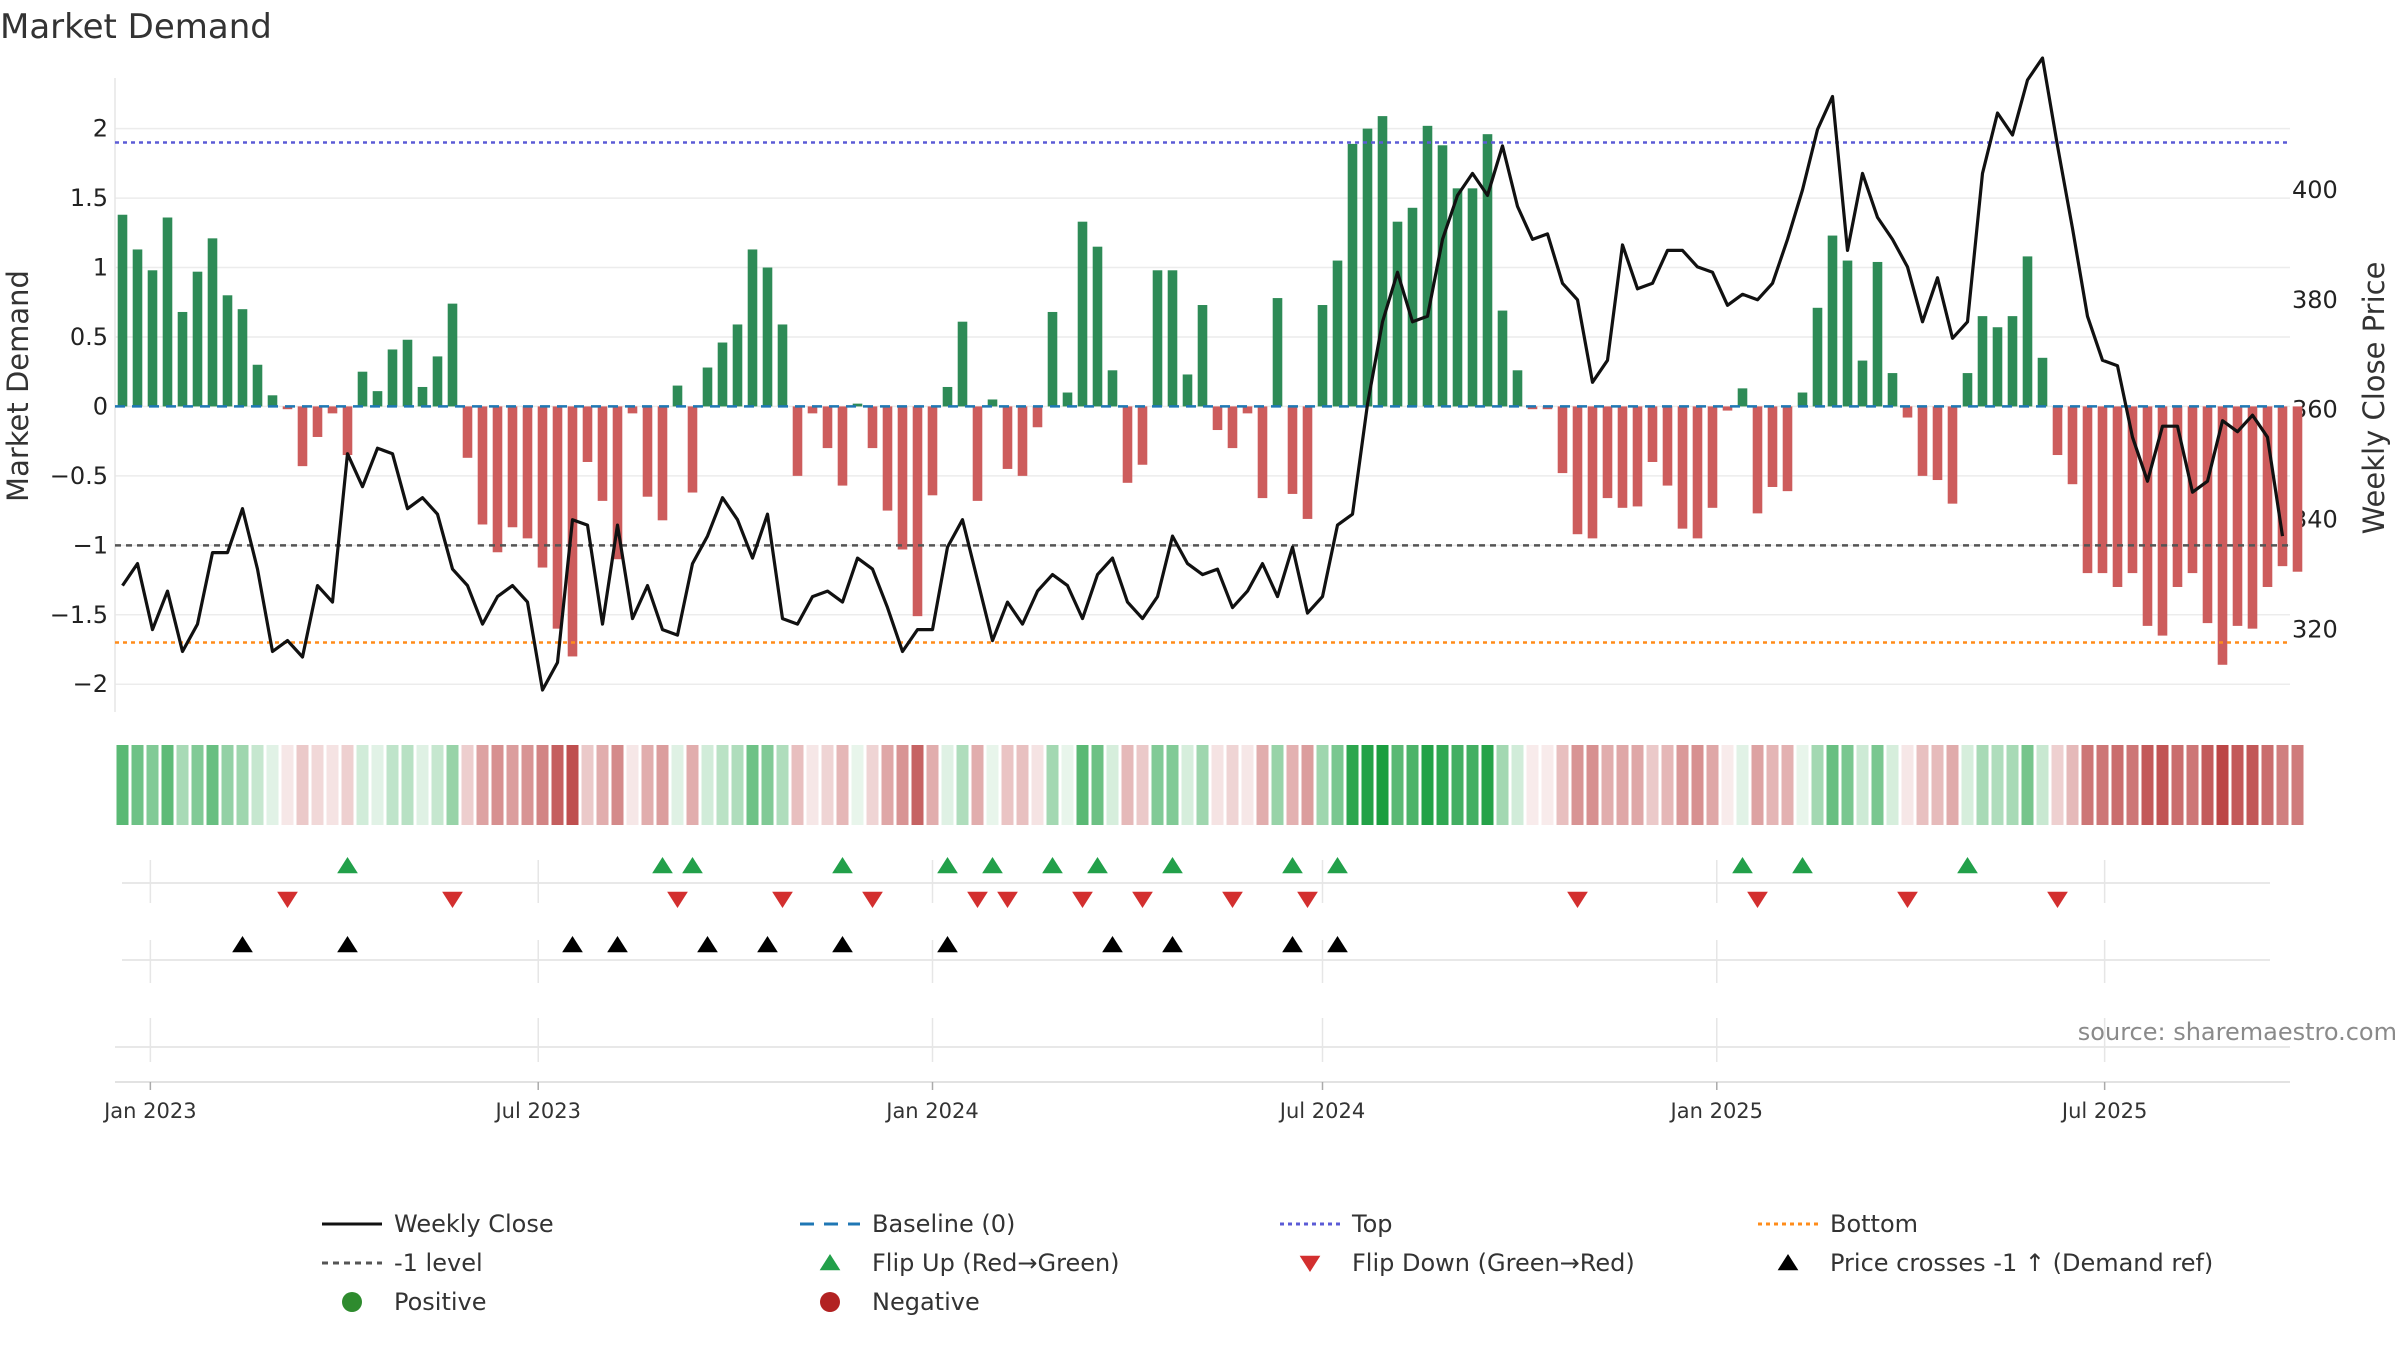 The width and height of the screenshot is (2400, 1354). Describe the element at coordinates (2237, 1032) in the screenshot. I see `source-credit: source: sharemaestro.com` at that location.